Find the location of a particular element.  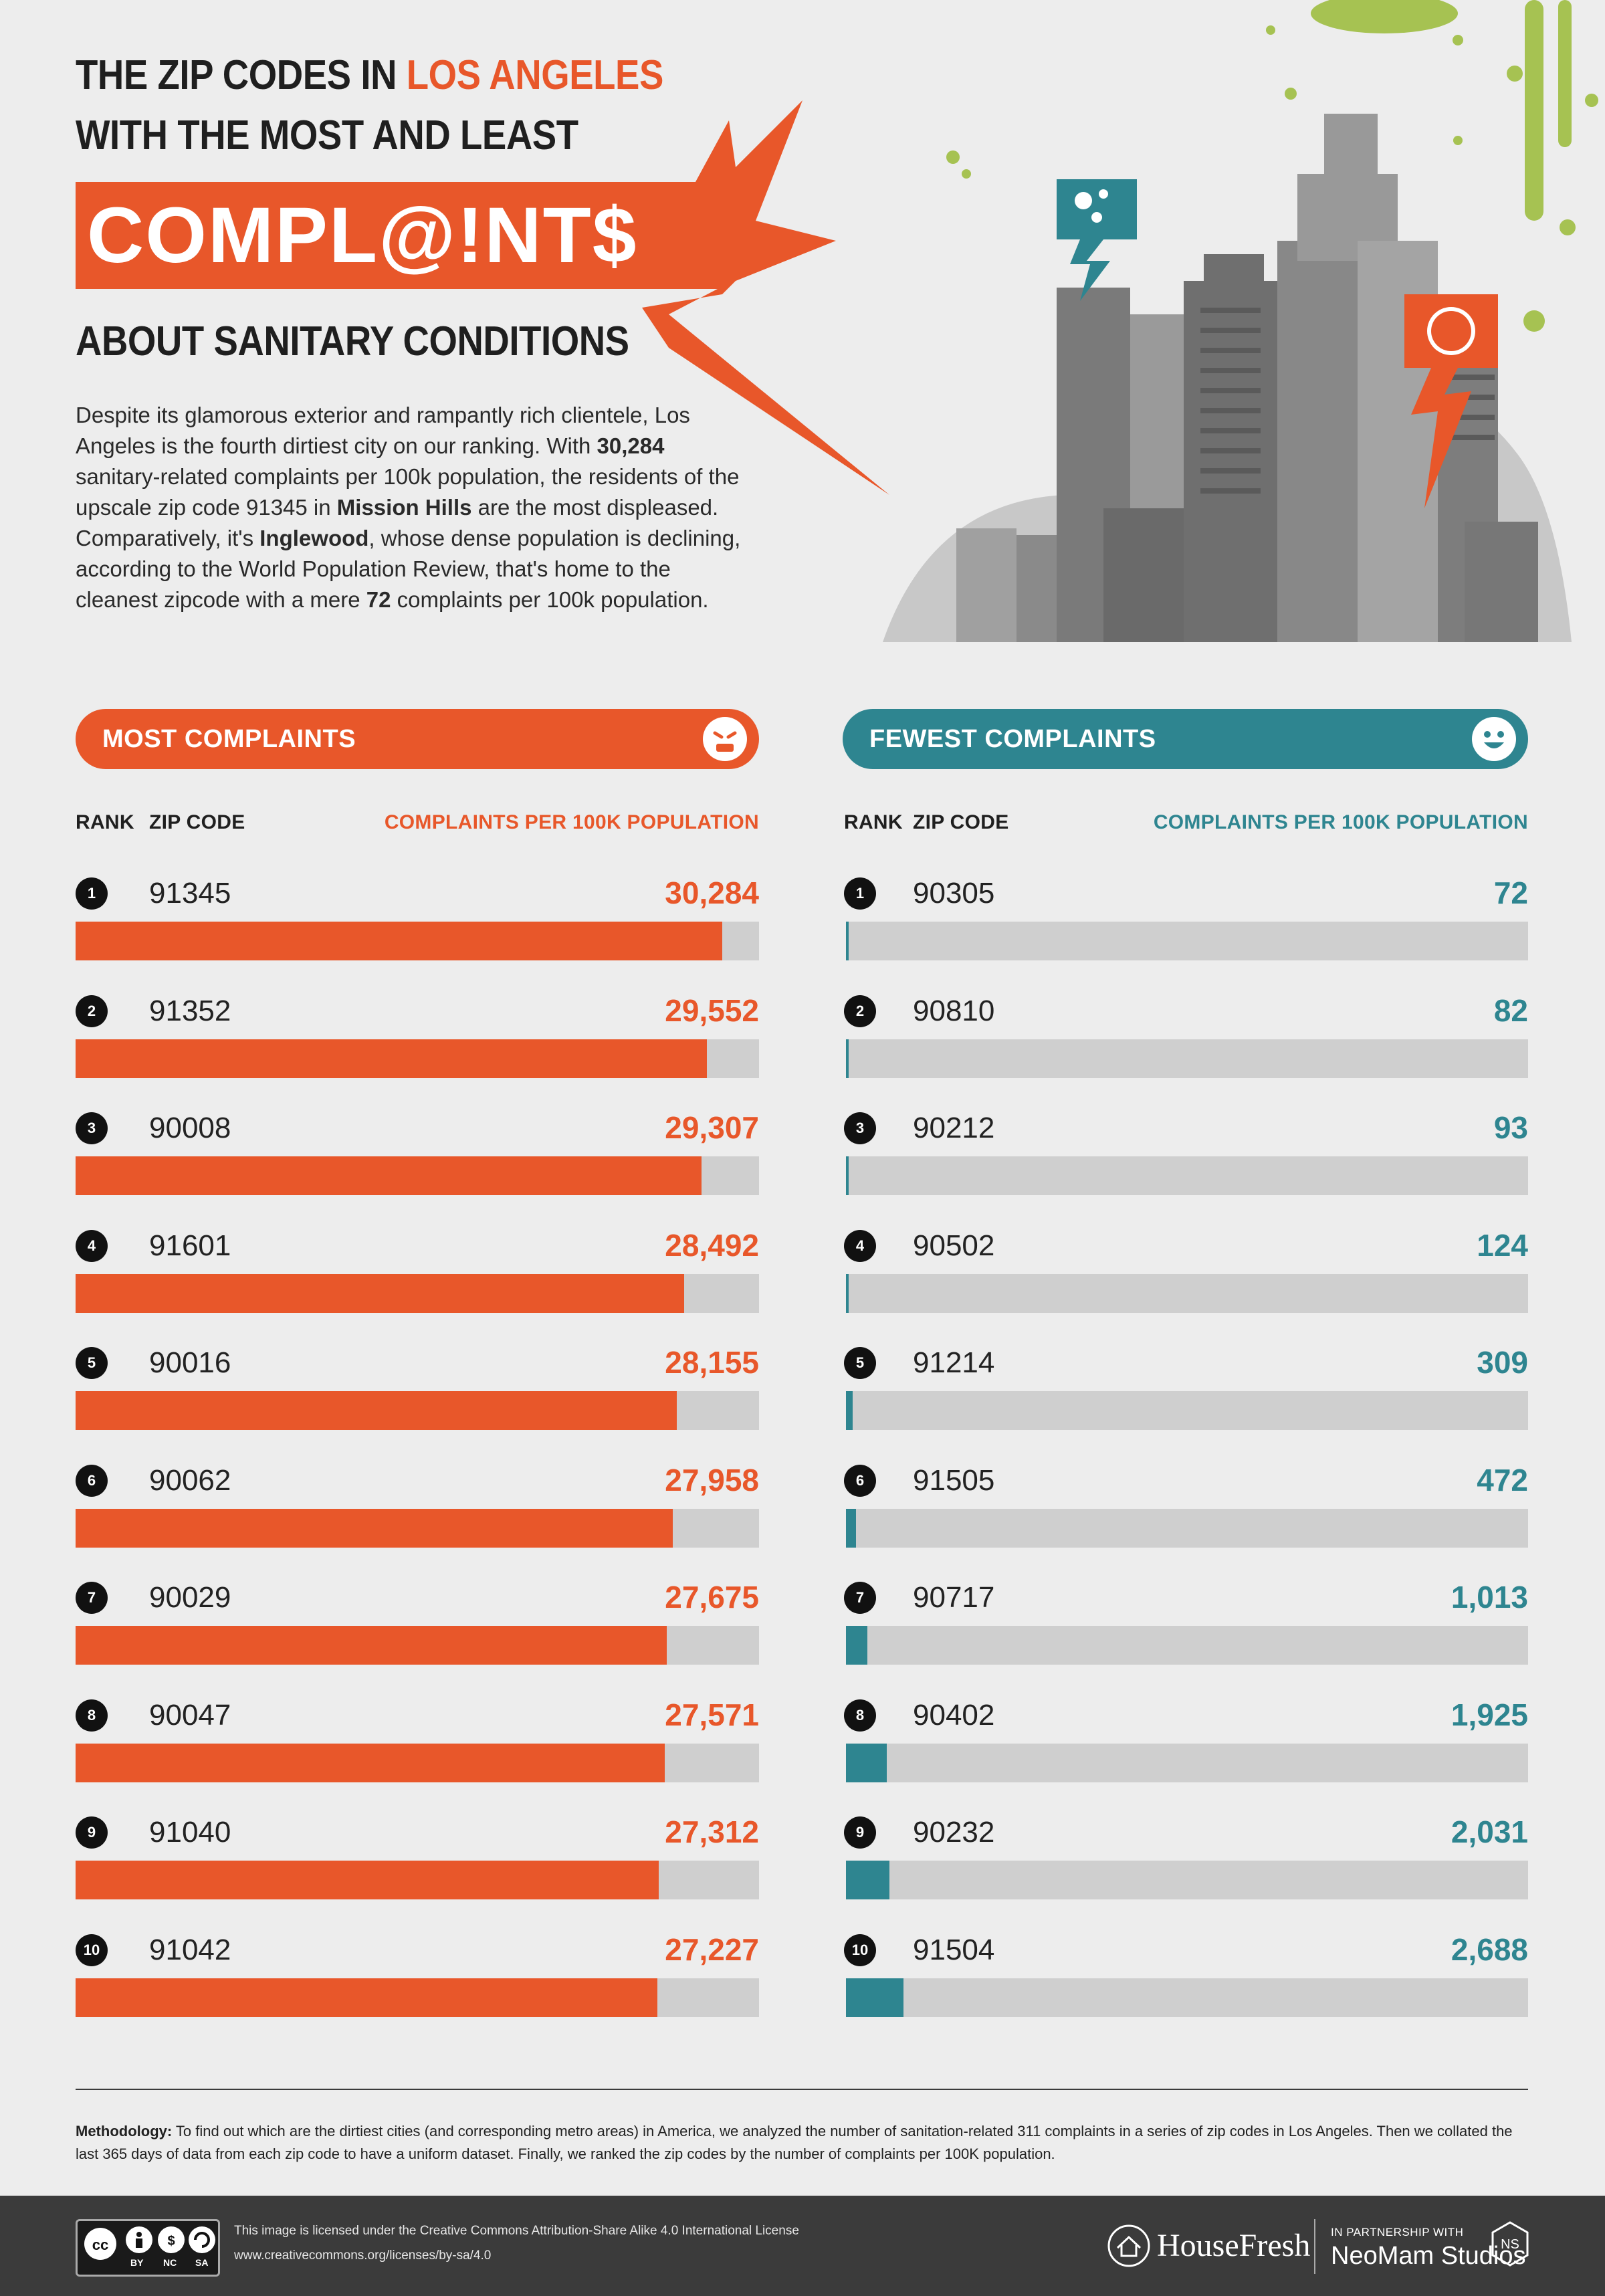

most-value-label: 27,571 is located at coordinates (712, 1714).